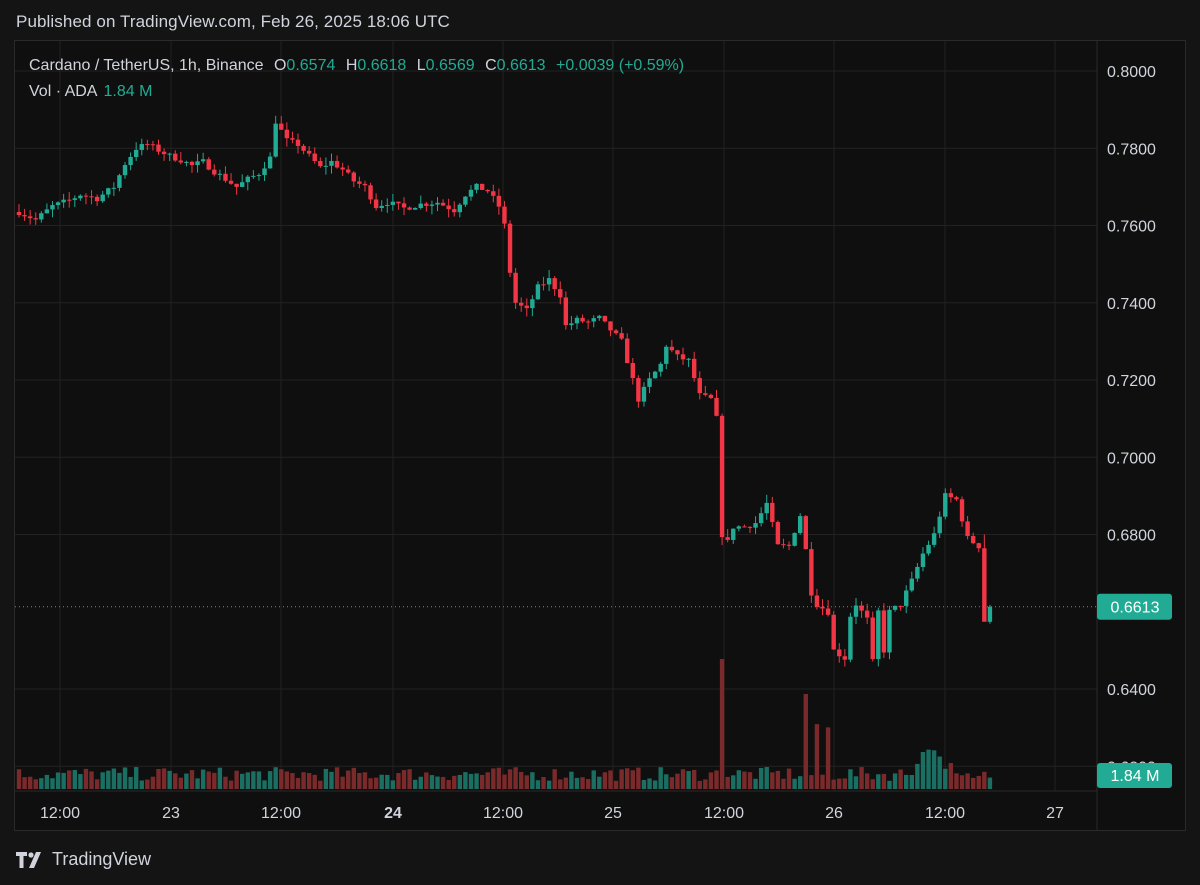  Describe the element at coordinates (393, 813) in the screenshot. I see `x-tick-label: 24` at that location.